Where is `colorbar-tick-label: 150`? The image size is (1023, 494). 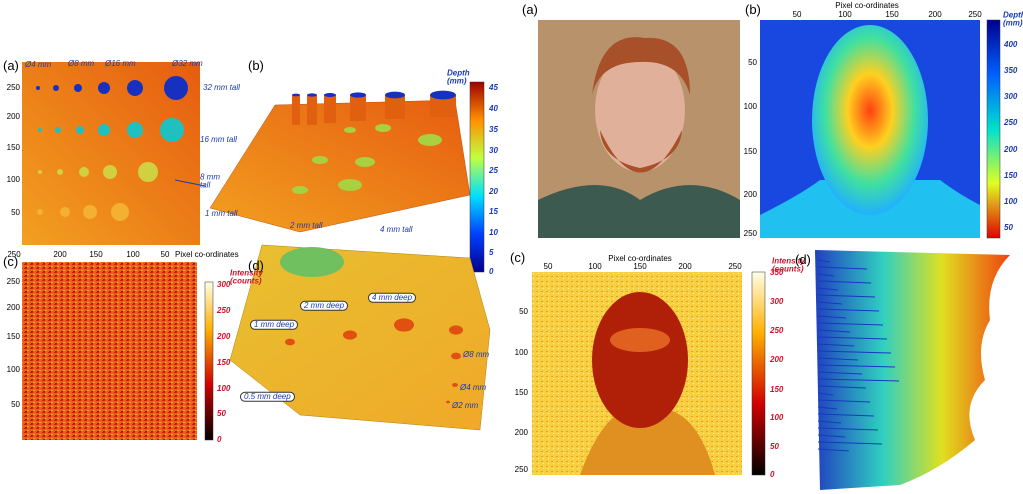
colorbar-tick-label: 150 is located at coordinates (1011, 175).